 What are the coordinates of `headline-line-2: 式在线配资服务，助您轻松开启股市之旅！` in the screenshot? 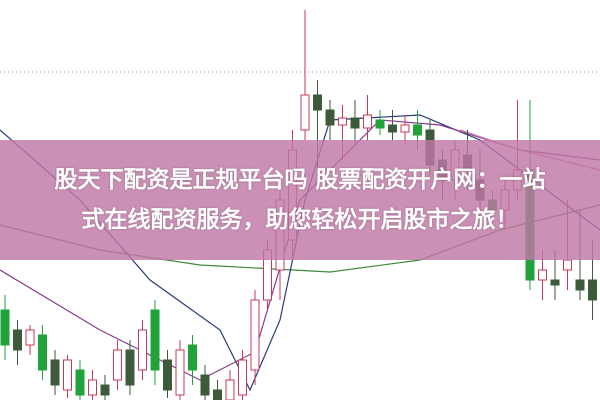 It's located at (300, 220).